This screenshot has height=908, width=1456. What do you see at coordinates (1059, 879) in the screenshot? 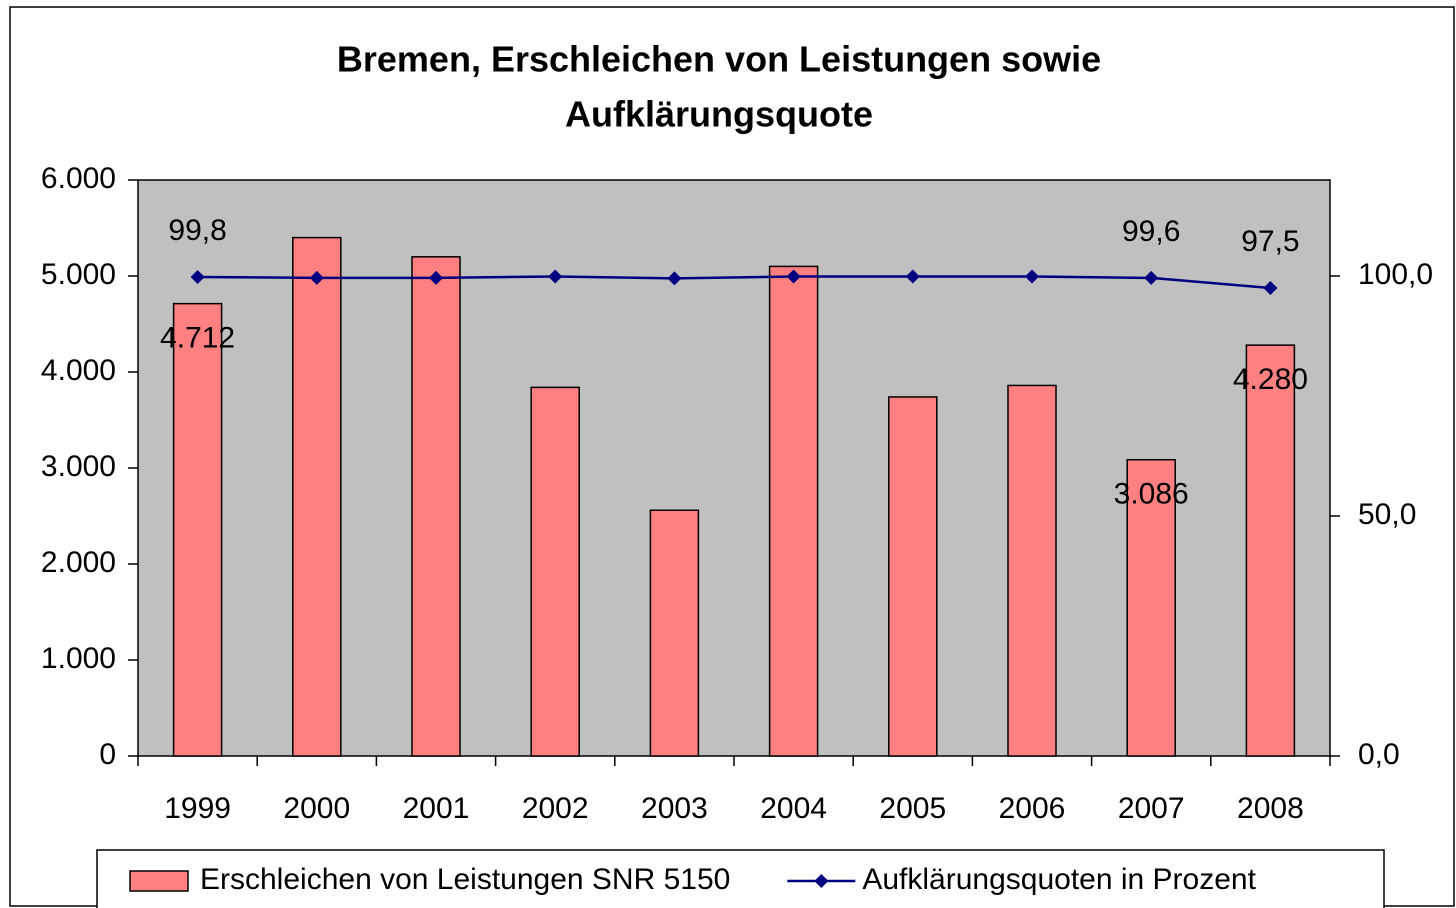
I see `legend-label: Aufklärungsquoten in Prozent` at bounding box center [1059, 879].